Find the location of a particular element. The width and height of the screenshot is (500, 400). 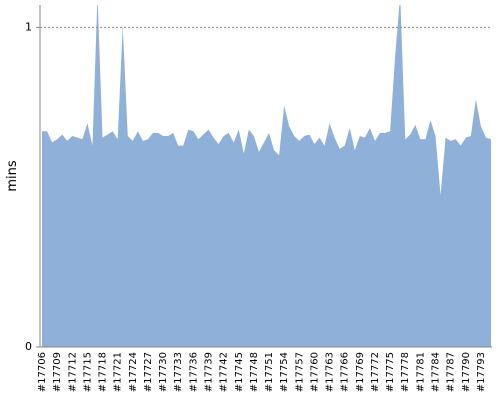

x-tick-label: #17724 is located at coordinates (133, 372).